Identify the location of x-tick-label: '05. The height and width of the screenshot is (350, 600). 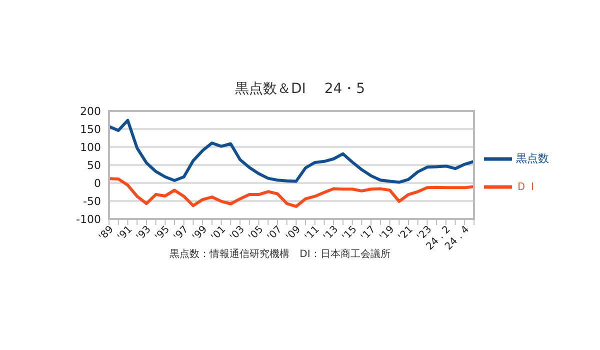
(256, 233).